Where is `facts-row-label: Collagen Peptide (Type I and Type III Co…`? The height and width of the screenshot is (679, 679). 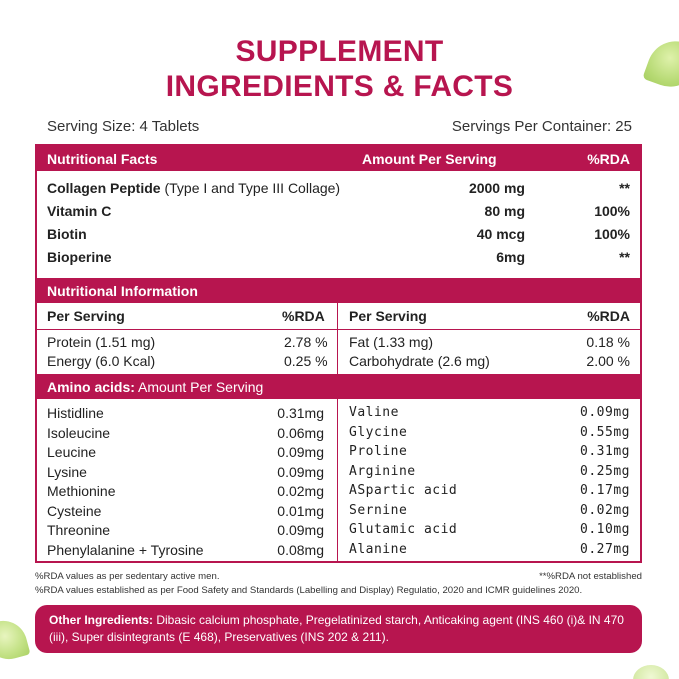
facts-row-label: Collagen Peptide (Type I and Type III Co… is located at coordinates (193, 188).